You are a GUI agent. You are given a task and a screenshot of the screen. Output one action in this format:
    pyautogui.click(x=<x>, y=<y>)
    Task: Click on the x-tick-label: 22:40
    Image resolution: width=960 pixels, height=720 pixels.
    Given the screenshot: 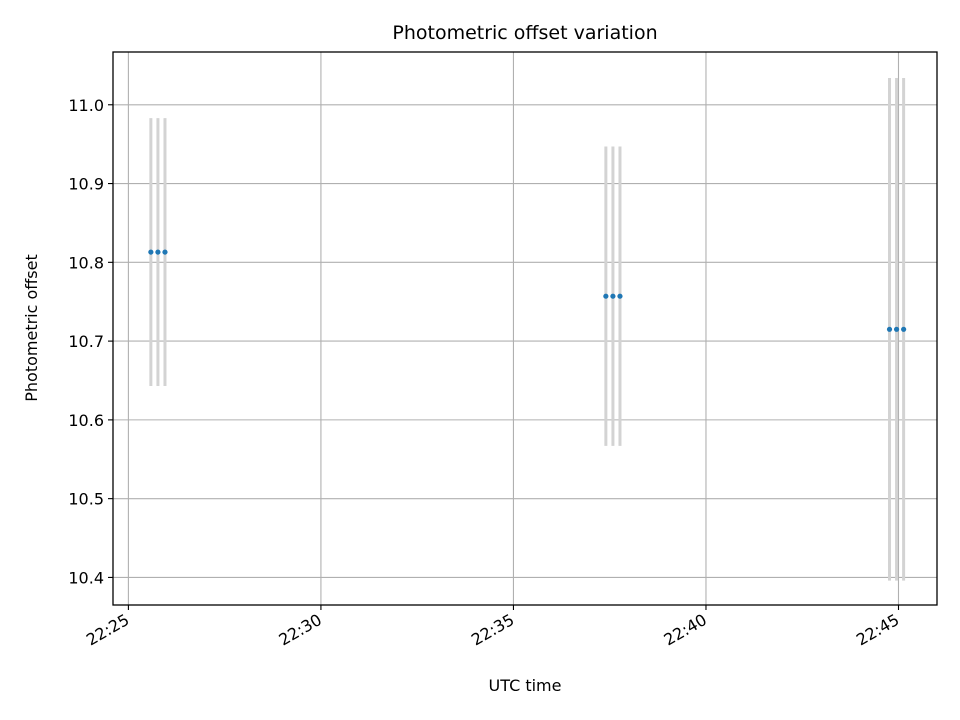 What is the action you would take?
    pyautogui.click(x=685, y=630)
    